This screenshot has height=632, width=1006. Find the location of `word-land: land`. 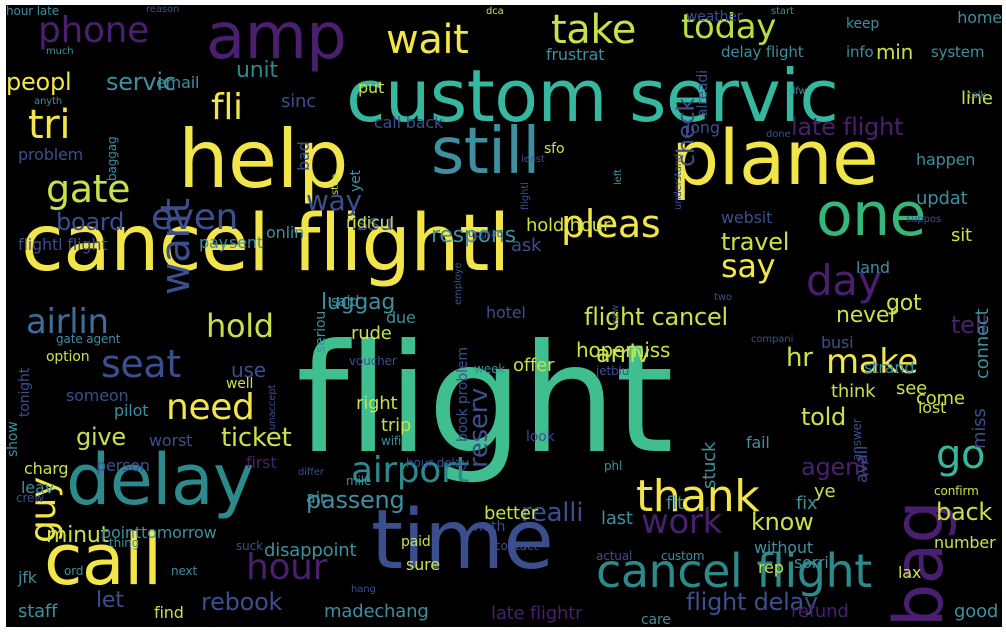

word-land: land is located at coordinates (873, 267).